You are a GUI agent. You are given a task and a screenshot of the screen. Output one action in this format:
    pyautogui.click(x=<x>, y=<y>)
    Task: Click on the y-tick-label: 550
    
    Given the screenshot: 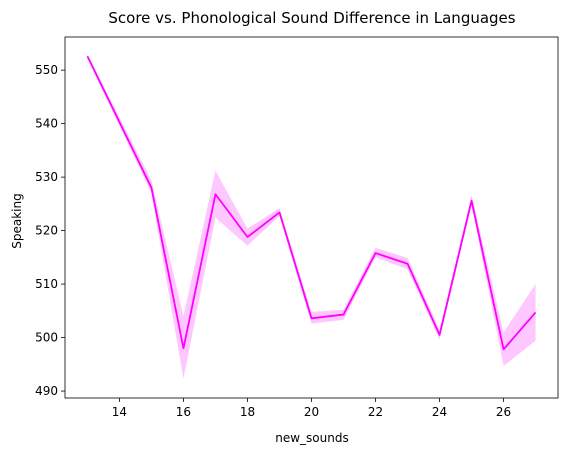 What is the action you would take?
    pyautogui.click(x=46, y=70)
    